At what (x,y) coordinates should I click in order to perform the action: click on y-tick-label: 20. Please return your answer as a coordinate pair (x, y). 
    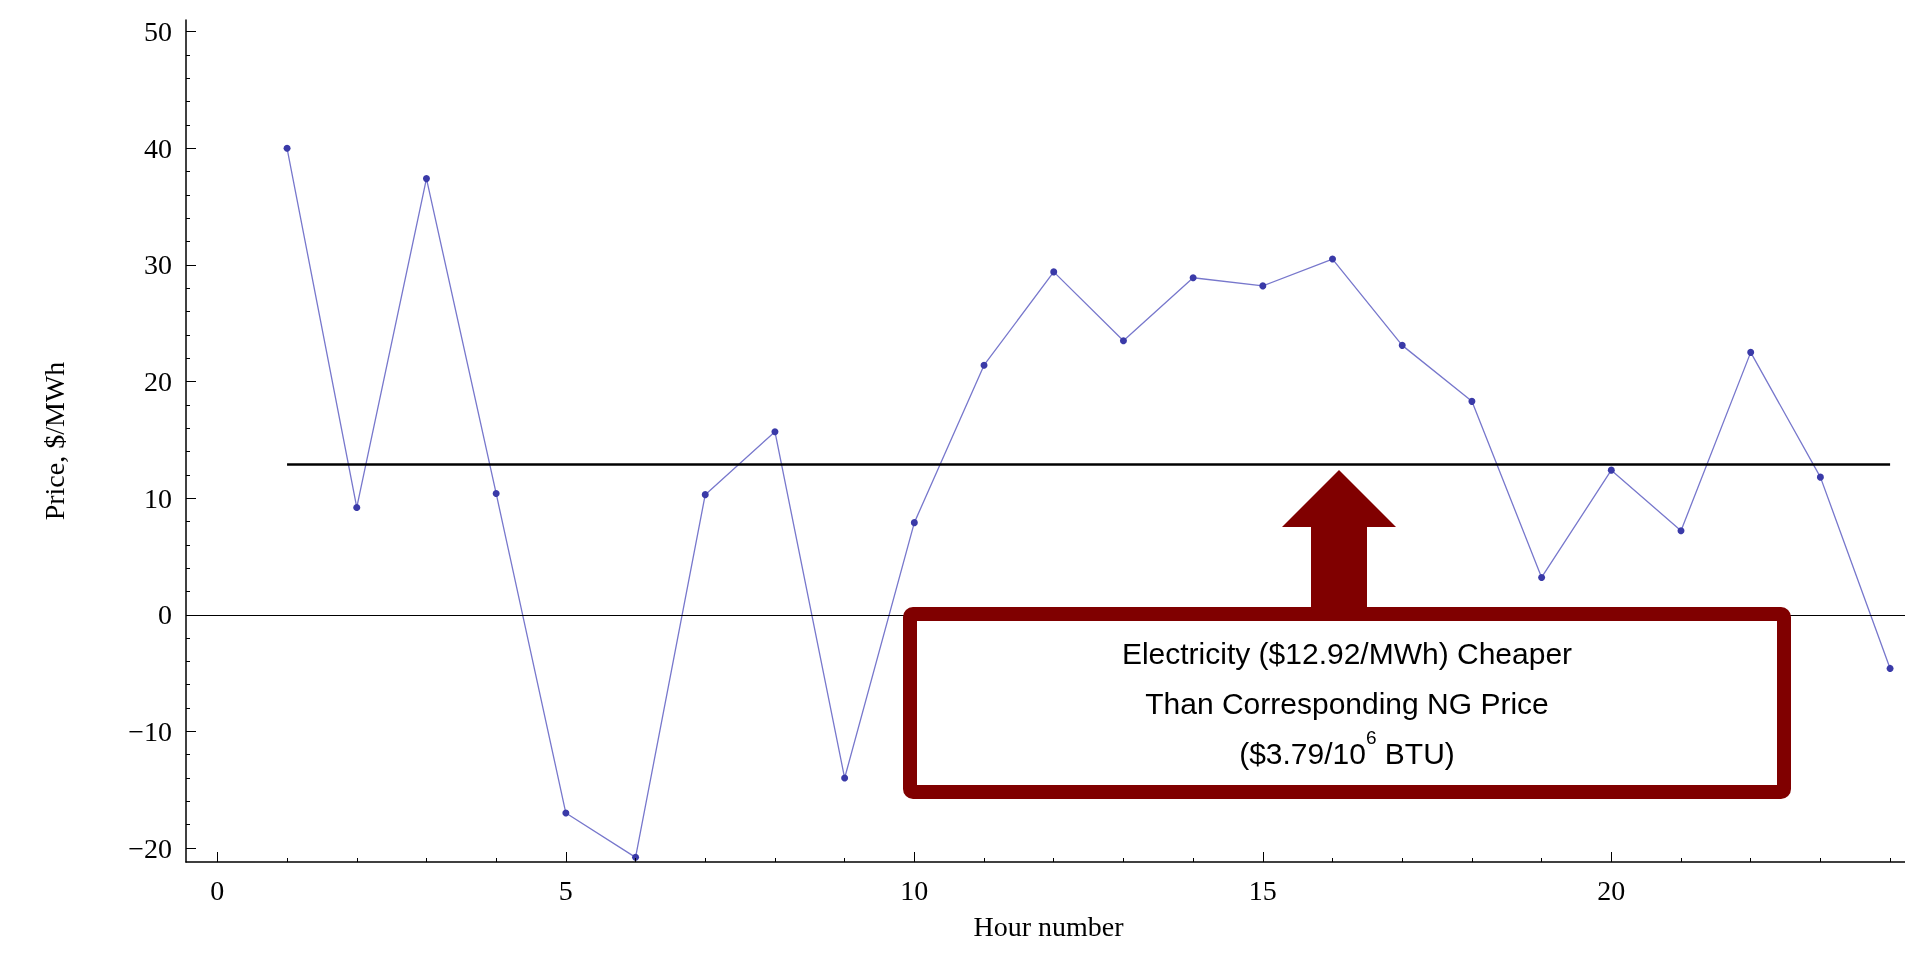
    Looking at the image, I should click on (158, 382).